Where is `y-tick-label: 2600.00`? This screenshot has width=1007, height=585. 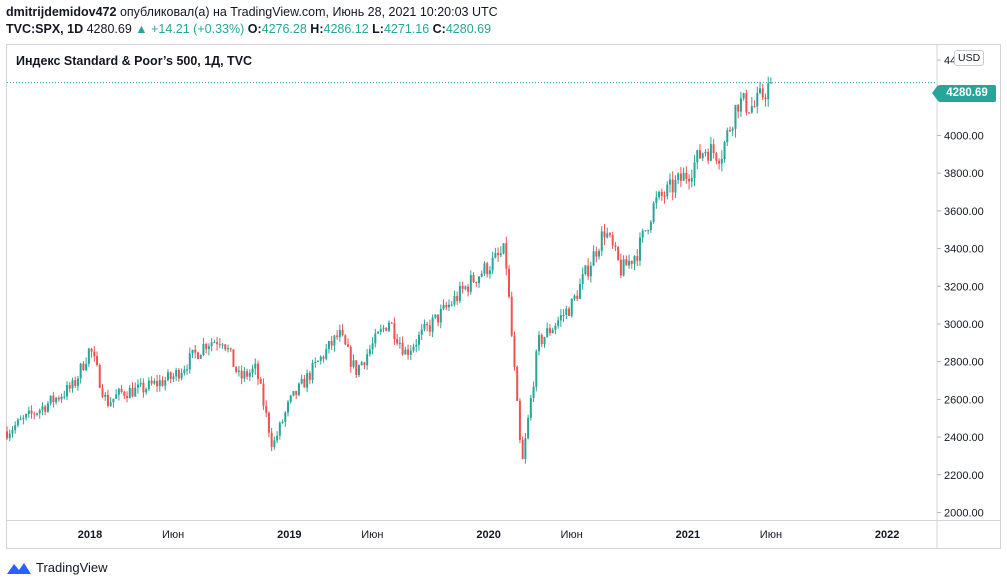
y-tick-label: 2600.00 is located at coordinates (964, 400).